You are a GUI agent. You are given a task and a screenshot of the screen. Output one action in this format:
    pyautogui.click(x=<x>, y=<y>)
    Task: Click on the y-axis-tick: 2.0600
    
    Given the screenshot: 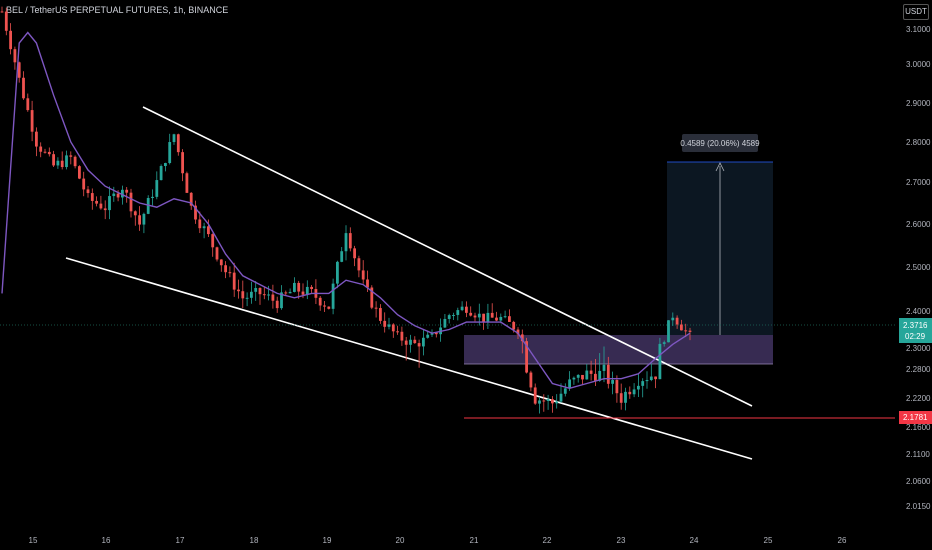 What is the action you would take?
    pyautogui.click(x=918, y=481)
    